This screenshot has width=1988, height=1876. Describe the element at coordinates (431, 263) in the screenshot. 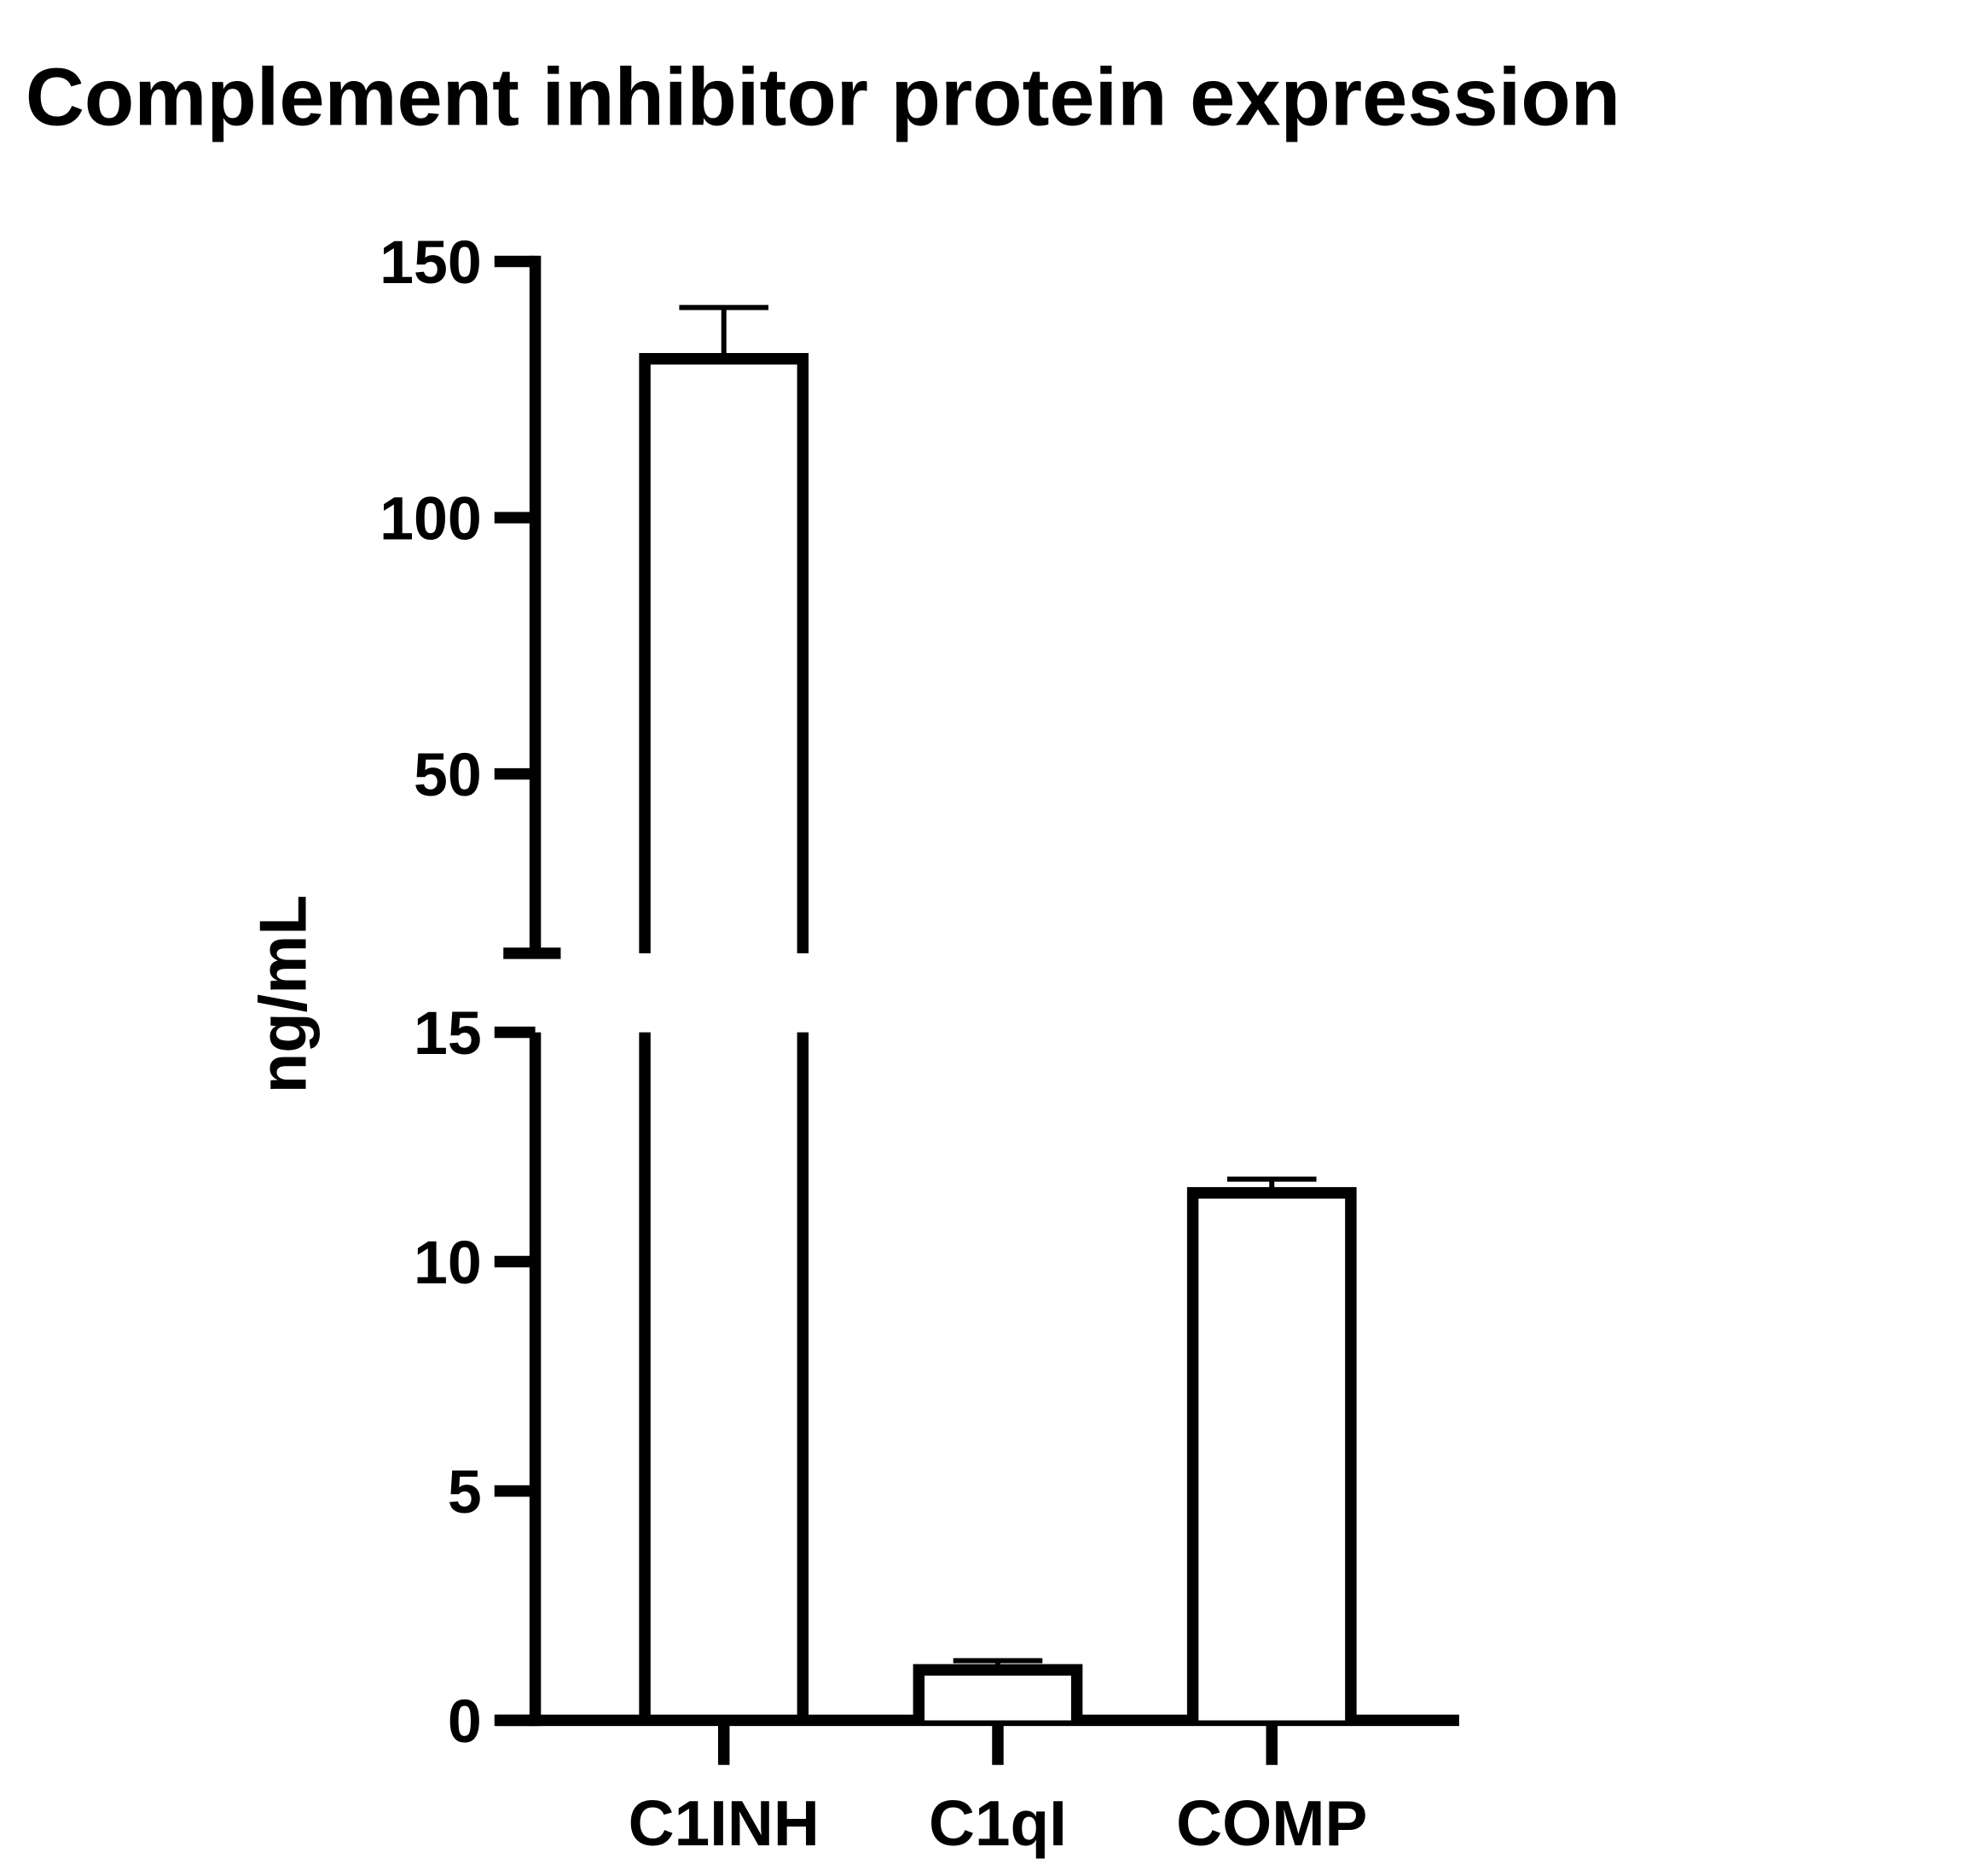

I see `y-tick-label: 150` at that location.